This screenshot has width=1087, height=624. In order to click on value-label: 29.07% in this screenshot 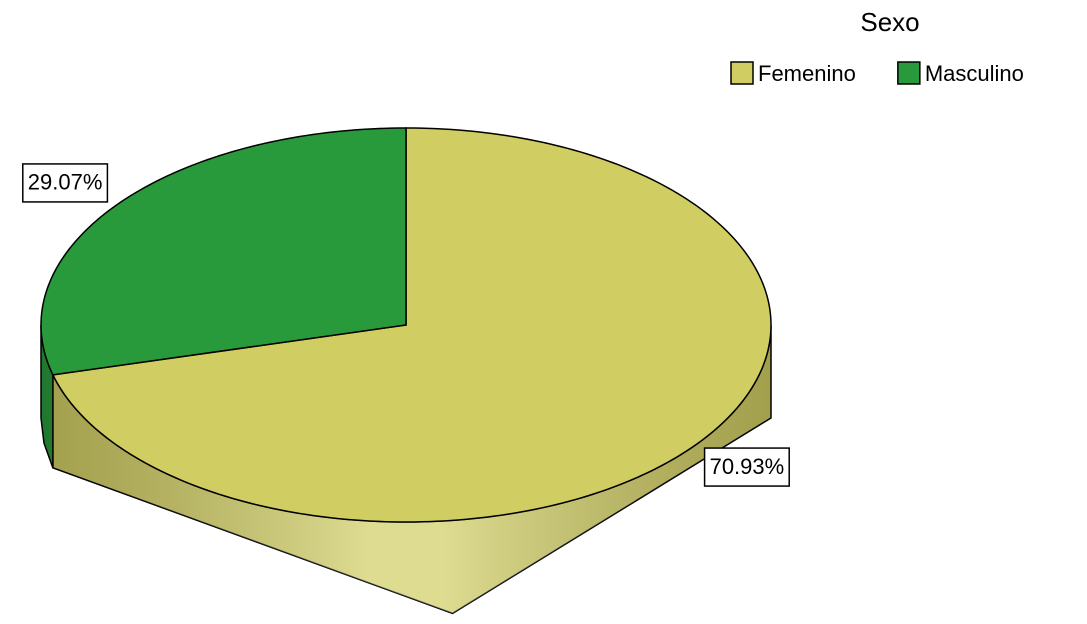, I will do `click(65, 182)`.